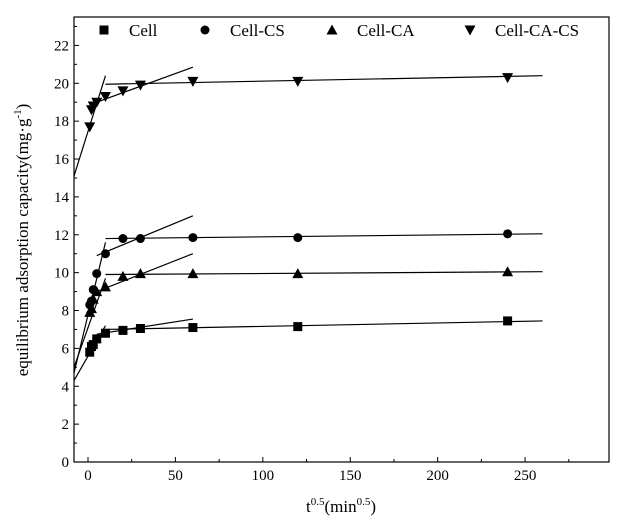  Describe the element at coordinates (386, 30) in the screenshot. I see `legend-label: Cell-CA` at that location.